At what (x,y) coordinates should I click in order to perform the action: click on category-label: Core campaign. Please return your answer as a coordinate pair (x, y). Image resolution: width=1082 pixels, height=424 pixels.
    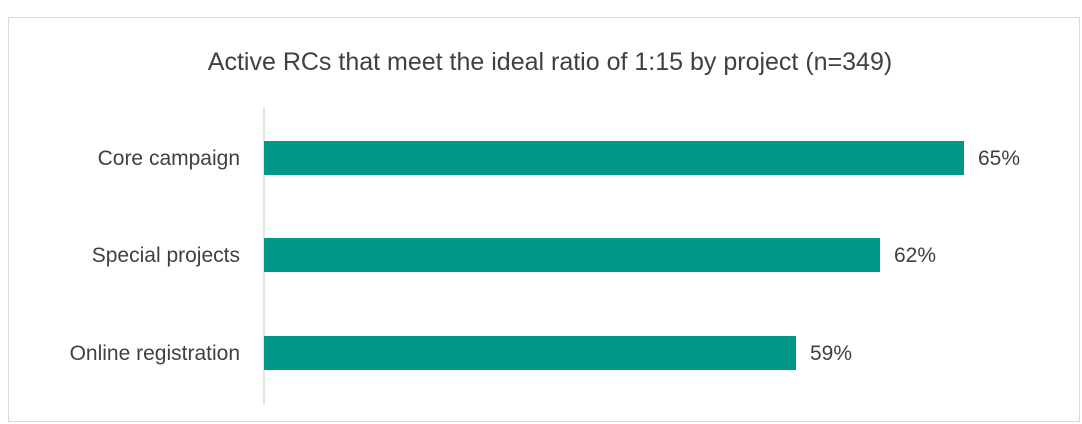
    Looking at the image, I should click on (169, 158).